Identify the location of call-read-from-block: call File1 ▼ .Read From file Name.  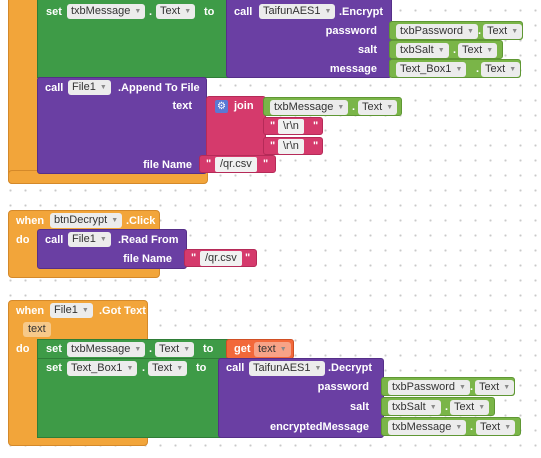
(112, 249).